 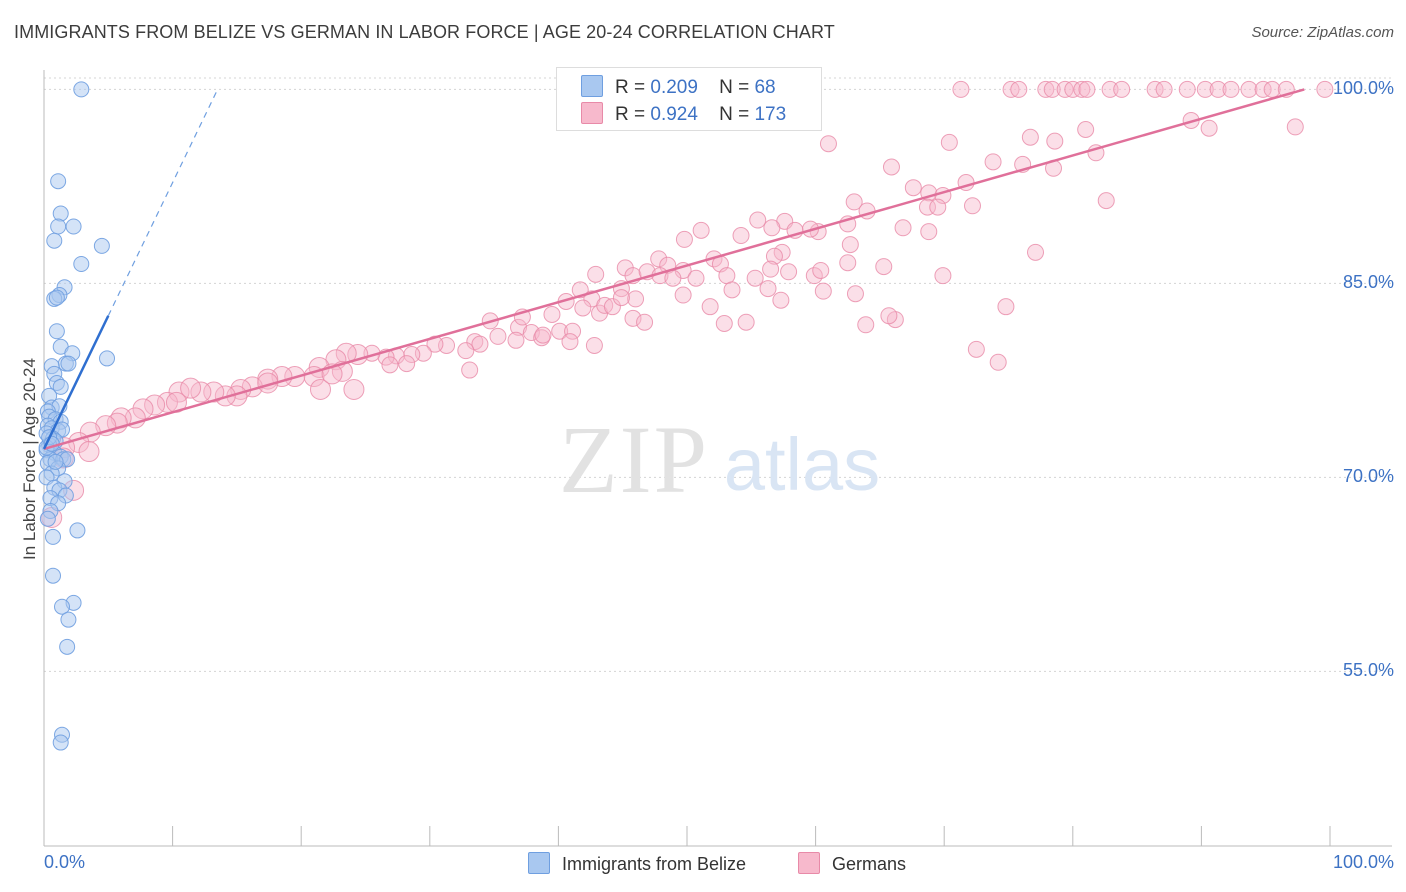 What do you see at coordinates (674, 114) in the screenshot?
I see `legend-r-value-germans: 0.924` at bounding box center [674, 114].